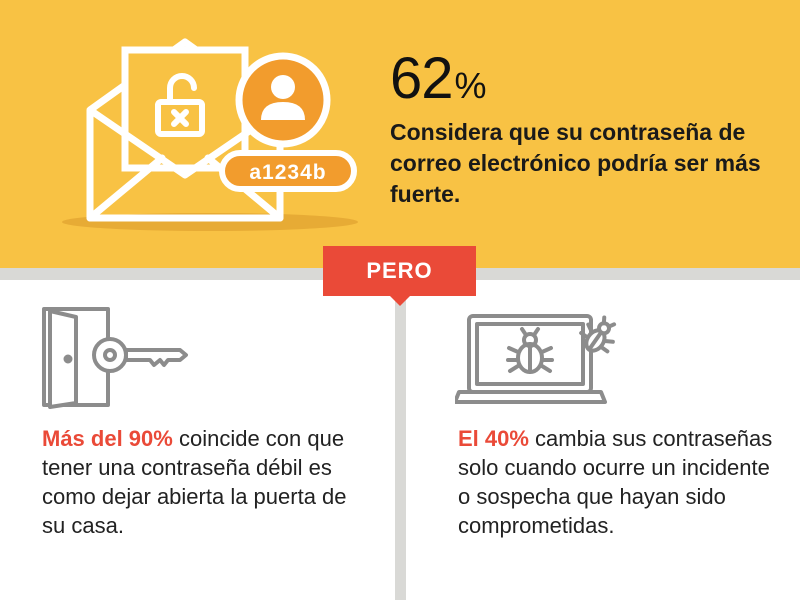 This screenshot has height=600, width=800. I want to click on user-avatar-icon, so click(283, 100).